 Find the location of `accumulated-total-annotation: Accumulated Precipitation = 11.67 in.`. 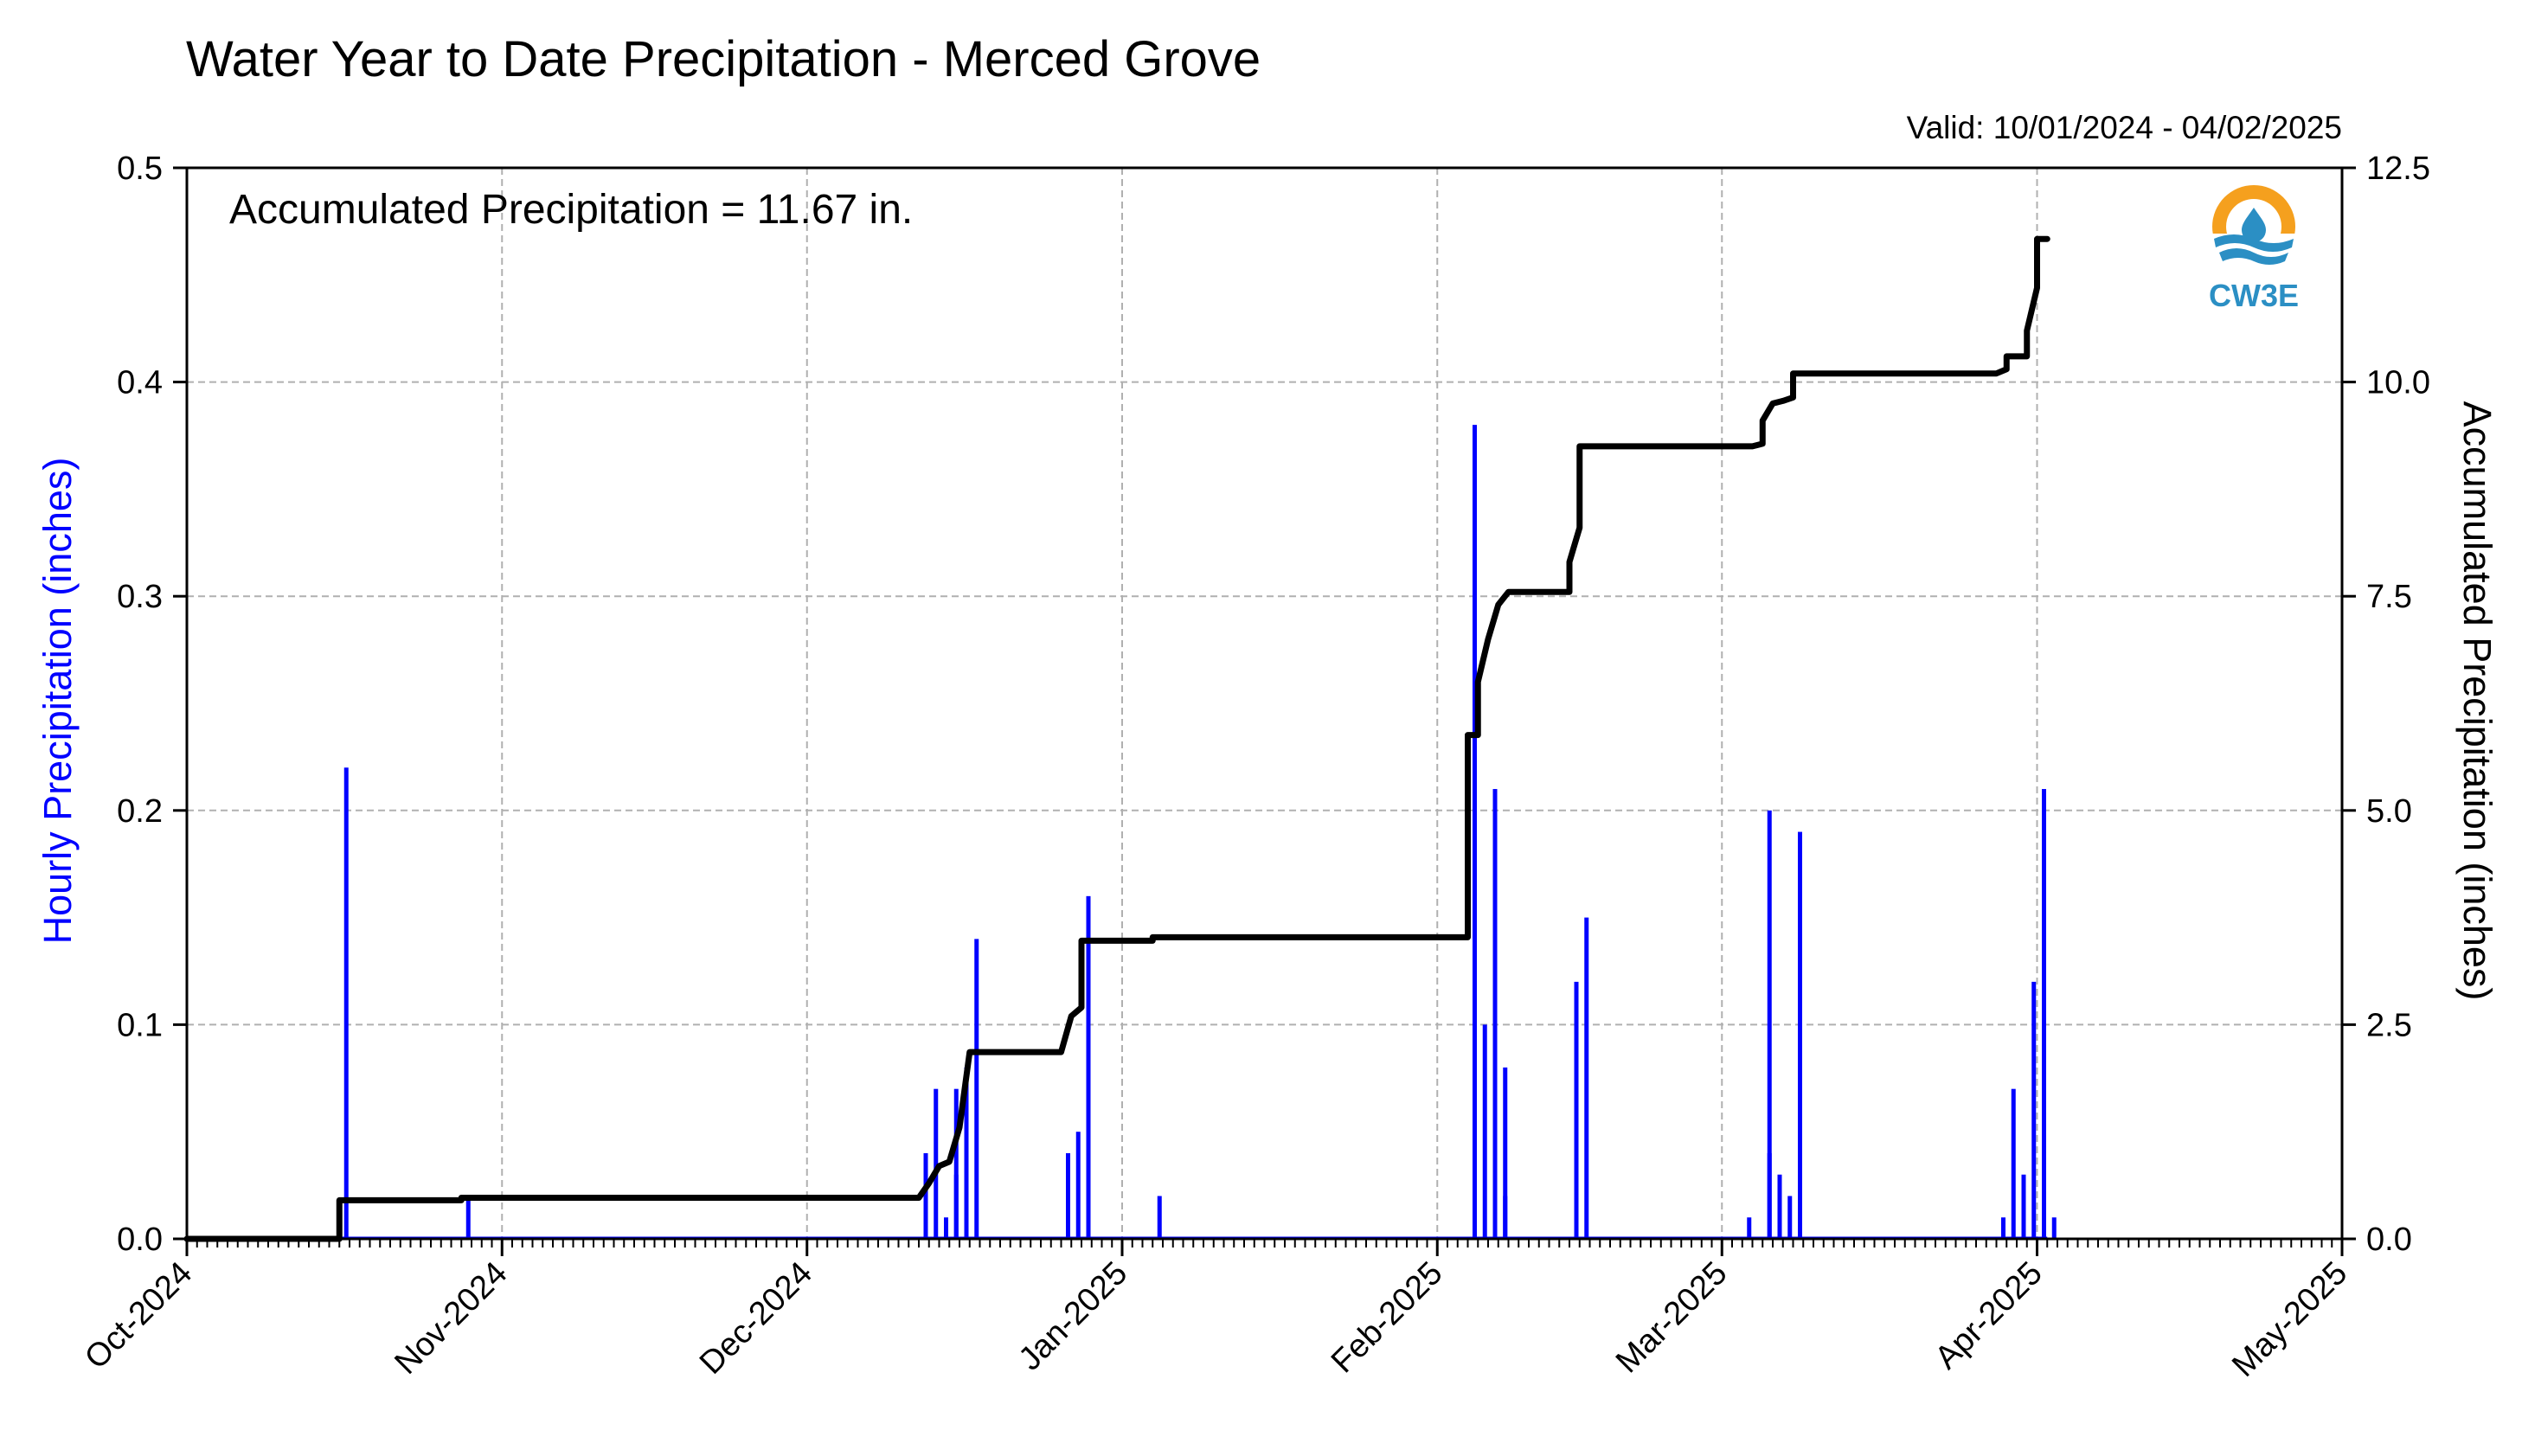

accumulated-total-annotation: Accumulated Precipitation = 11.67 in. is located at coordinates (571, 210).